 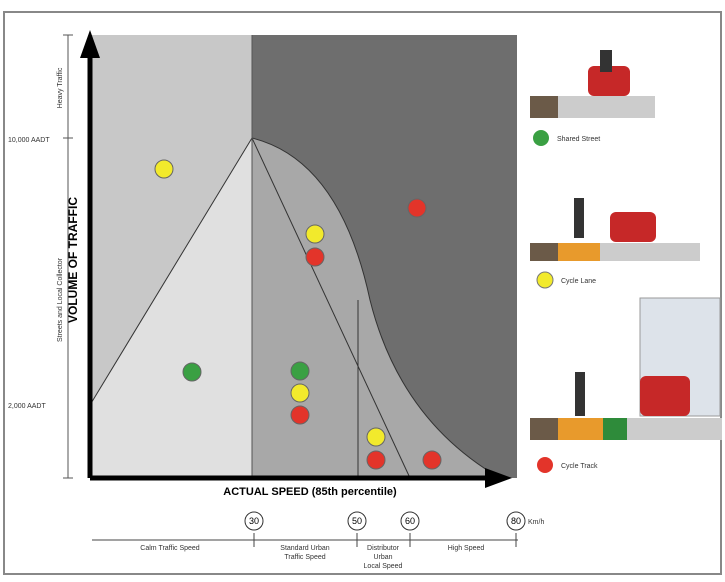 What do you see at coordinates (27, 406) in the screenshot?
I see `level-label: 2,000 AADT` at bounding box center [27, 406].